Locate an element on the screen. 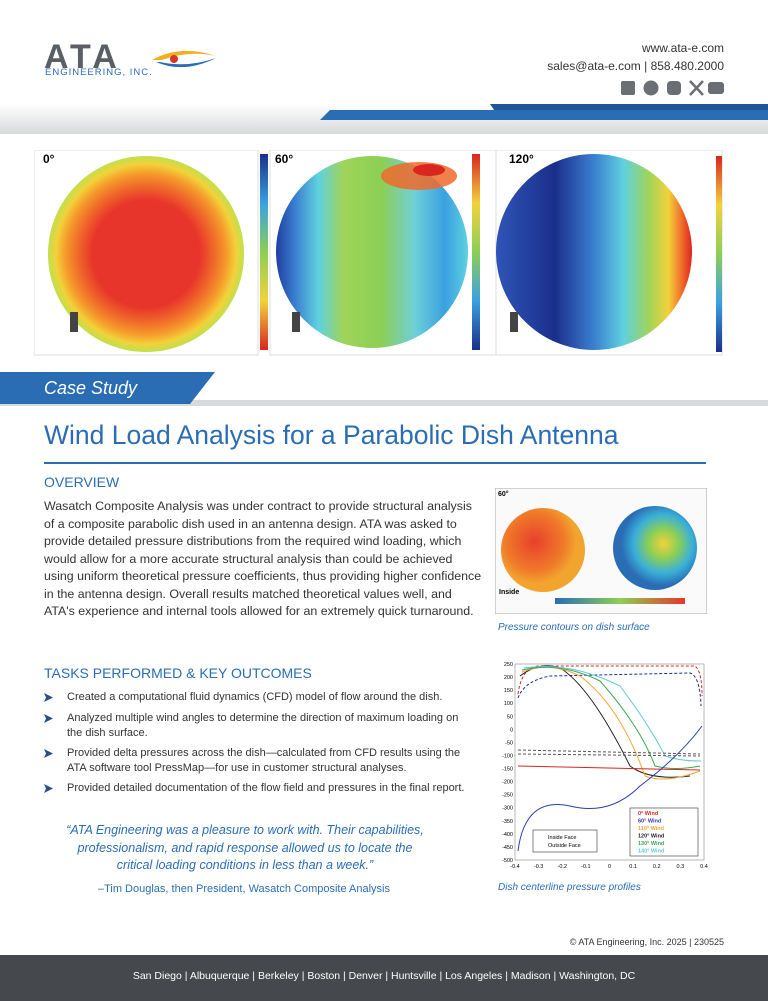 This screenshot has width=768, height=1001. y-tick-label: -50 is located at coordinates (509, 743).